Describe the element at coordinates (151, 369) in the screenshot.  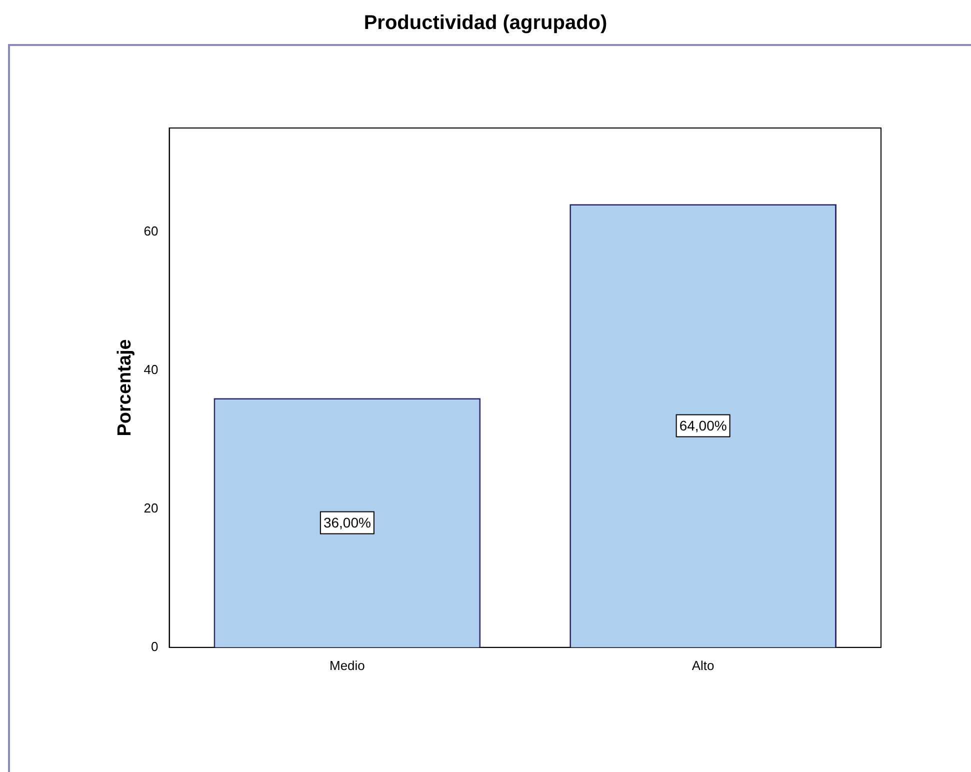
I see `y-tick-label: 40` at that location.